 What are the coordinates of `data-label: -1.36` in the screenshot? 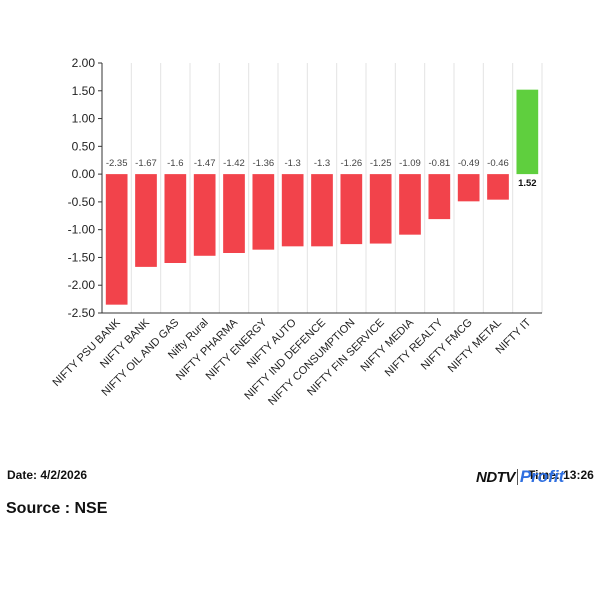 It's located at (264, 163).